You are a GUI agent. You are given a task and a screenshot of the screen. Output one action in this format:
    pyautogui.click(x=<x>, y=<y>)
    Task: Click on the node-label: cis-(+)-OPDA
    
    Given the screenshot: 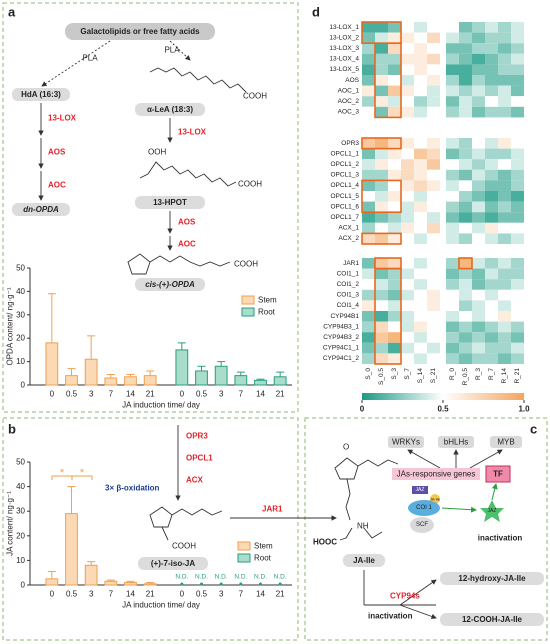 What is the action you would take?
    pyautogui.click(x=170, y=284)
    